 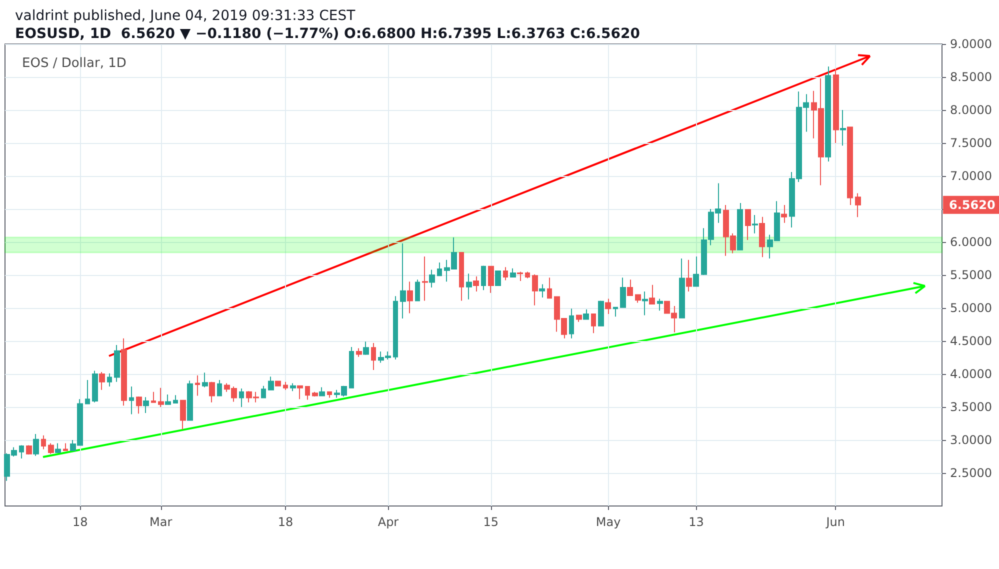 What do you see at coordinates (971, 176) in the screenshot?
I see `y-tick-label: 7.0000` at bounding box center [971, 176].